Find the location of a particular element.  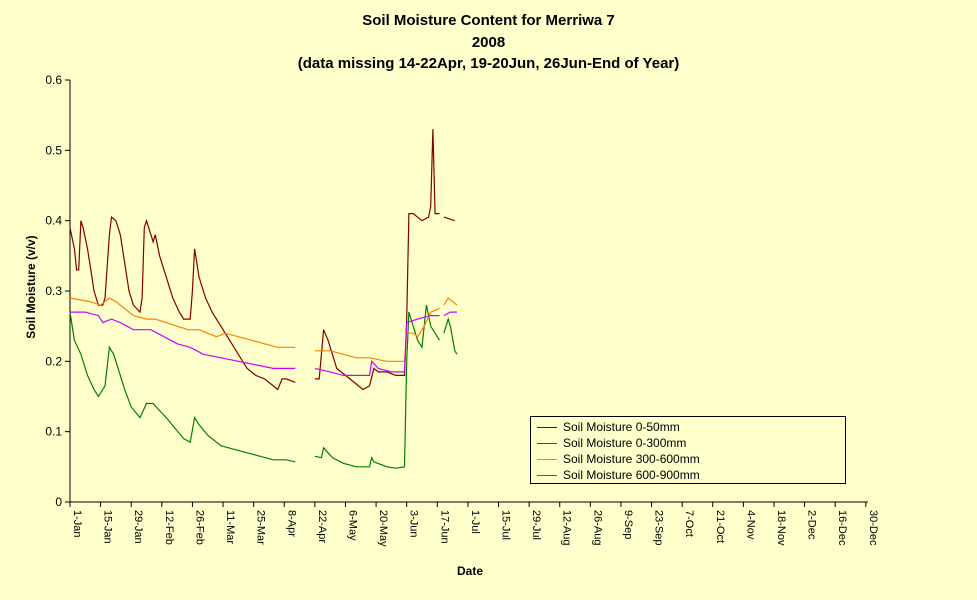

x-tick-label: 12-Feb is located at coordinates (169, 527).